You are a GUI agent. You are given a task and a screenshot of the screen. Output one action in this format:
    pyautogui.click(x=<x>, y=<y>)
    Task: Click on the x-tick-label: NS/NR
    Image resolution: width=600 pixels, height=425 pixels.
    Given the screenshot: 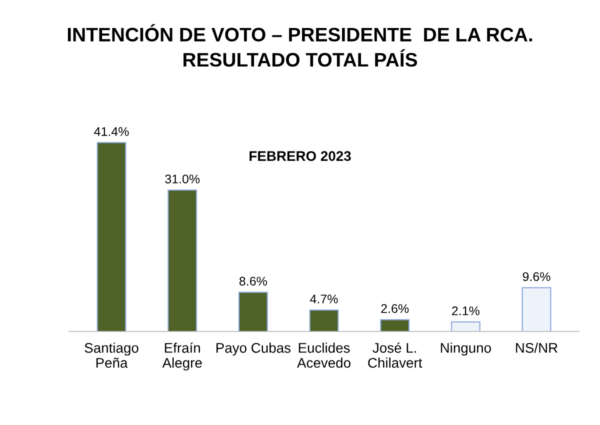 What is the action you would take?
    pyautogui.click(x=537, y=347)
    